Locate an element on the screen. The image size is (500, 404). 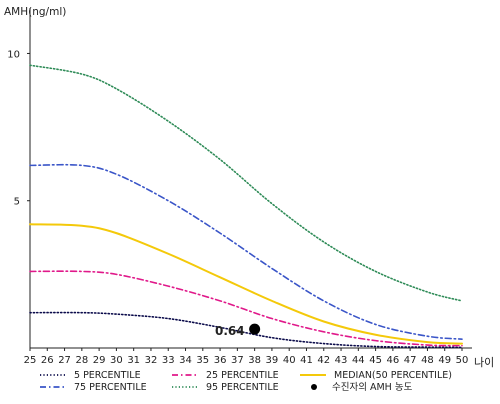
x-tick-label: 42 is located at coordinates (323, 360).